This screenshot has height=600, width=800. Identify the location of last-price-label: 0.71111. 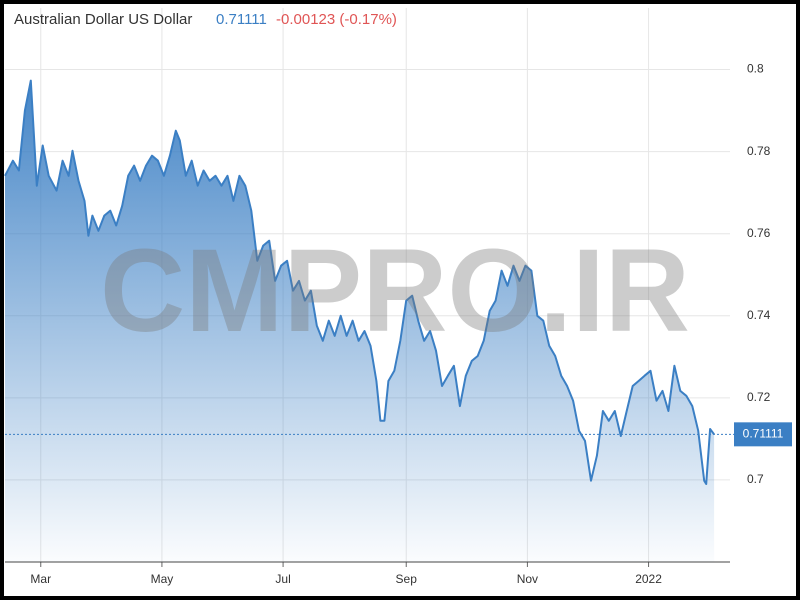
(763, 434).